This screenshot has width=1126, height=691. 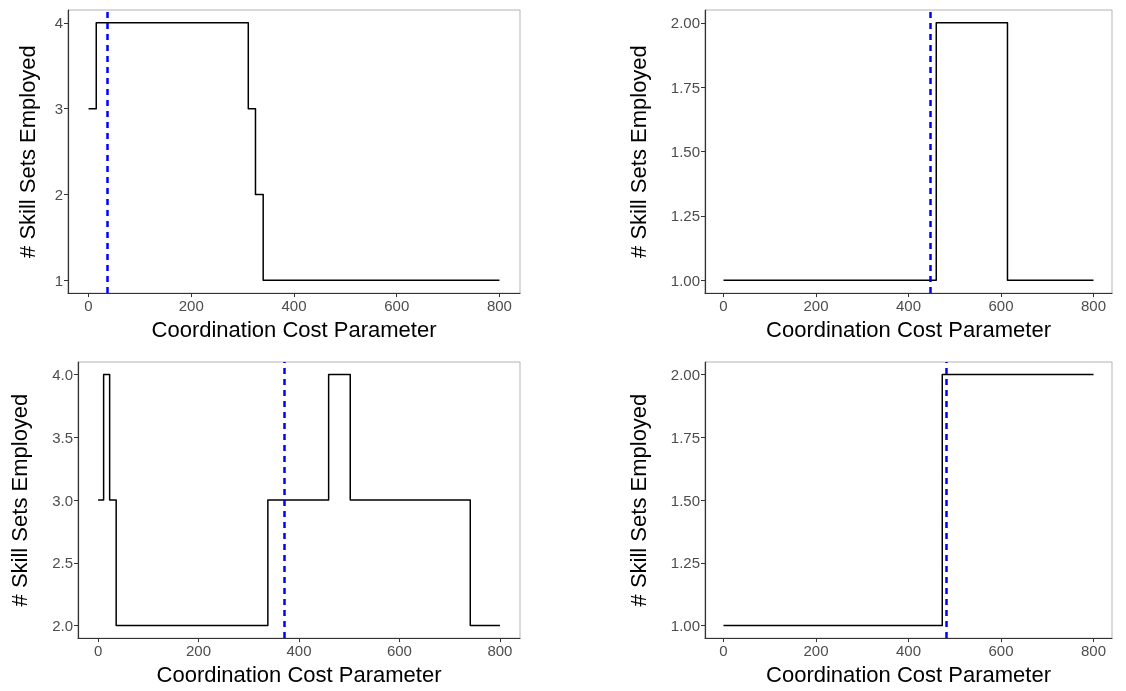 I want to click on y-tick-label: 1, so click(x=58, y=280).